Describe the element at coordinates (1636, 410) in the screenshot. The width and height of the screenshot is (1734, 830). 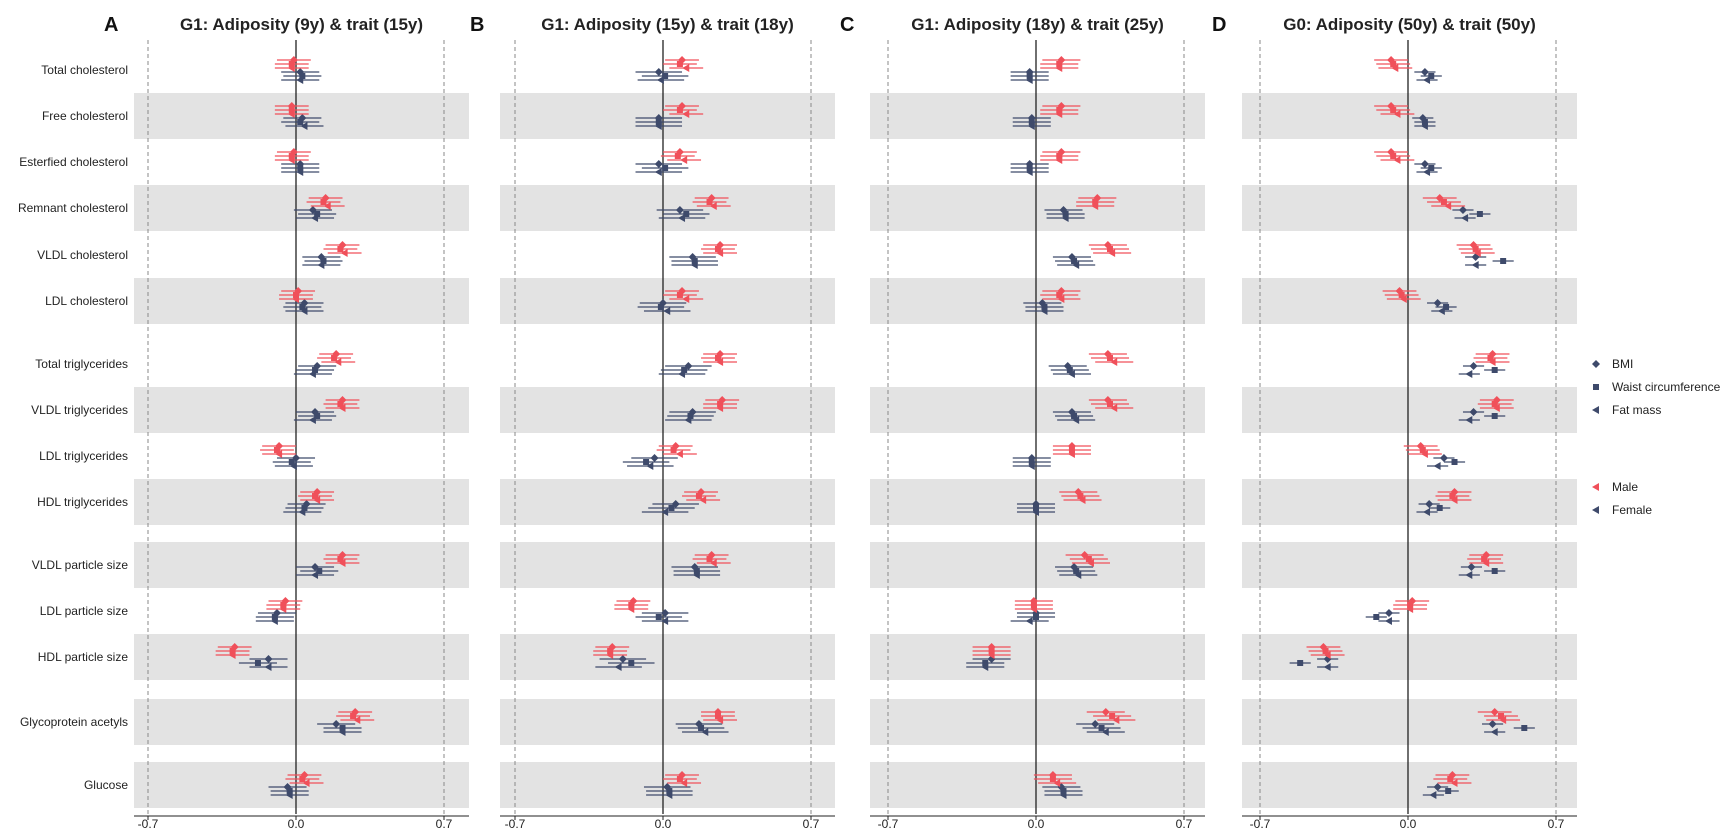
I see `legend-label: Fat mass` at that location.